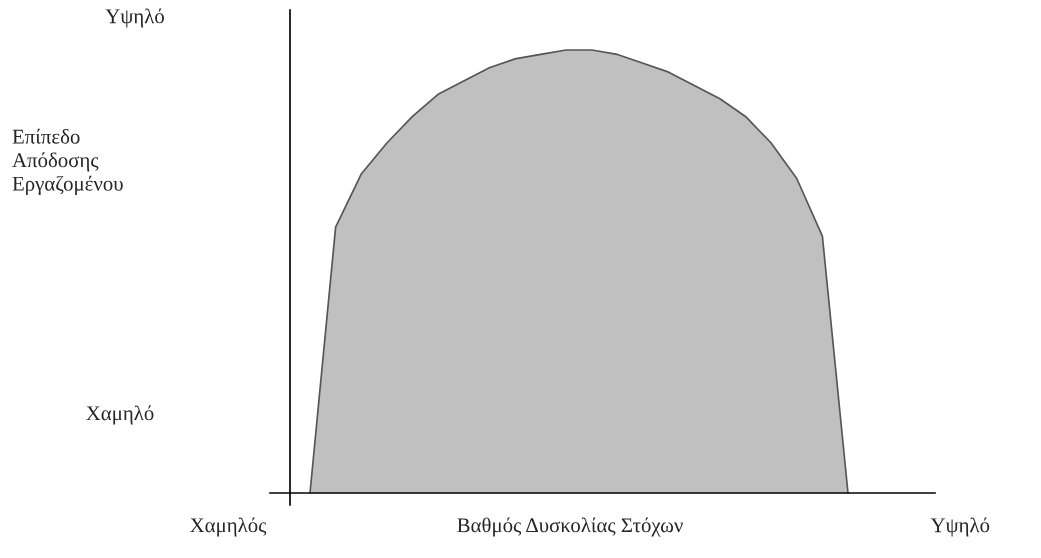  What do you see at coordinates (67, 161) in the screenshot?
I see `text: Επίπεδο Απόδοσης Εργαζομένου` at bounding box center [67, 161].